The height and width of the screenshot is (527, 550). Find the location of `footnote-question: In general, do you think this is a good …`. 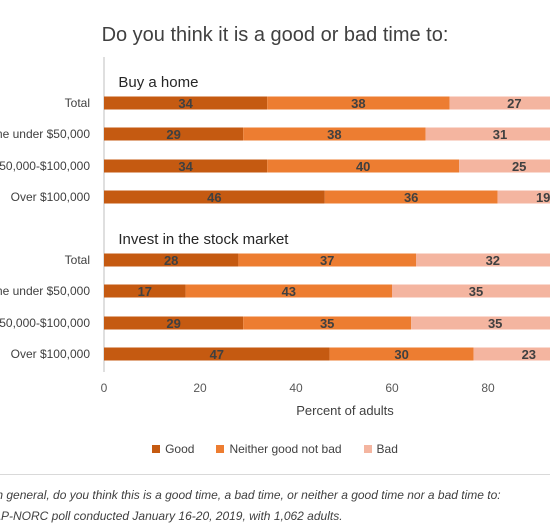

footnote-question: In general, do you think this is a good … is located at coordinates (250, 495).